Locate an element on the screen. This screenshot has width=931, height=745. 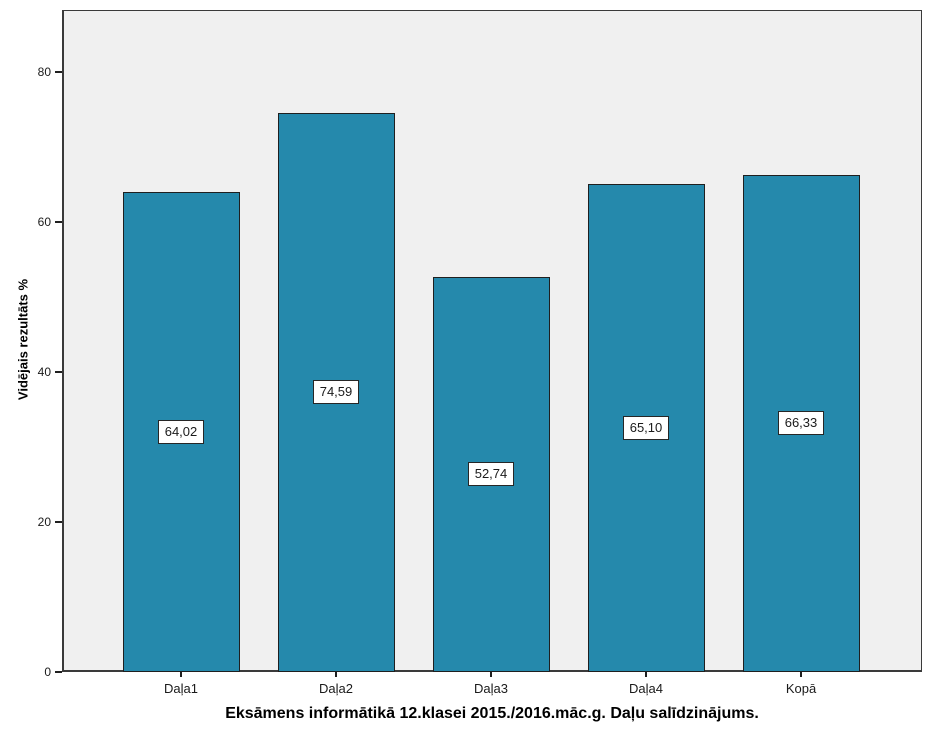
bar-value-label: 64,02 is located at coordinates (181, 432).